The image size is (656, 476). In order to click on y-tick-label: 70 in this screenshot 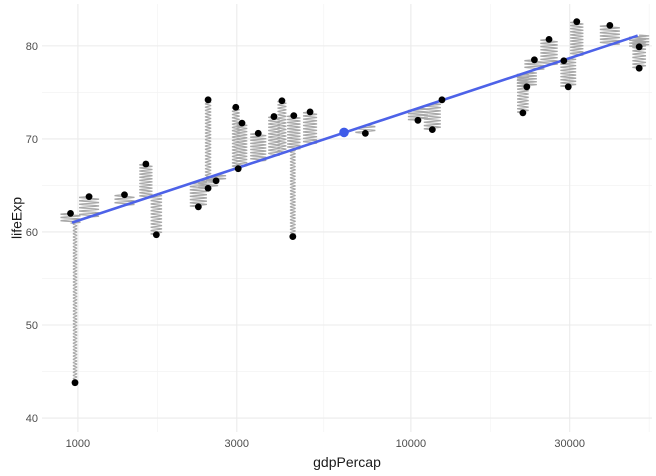, I will do `click(32, 140)`.